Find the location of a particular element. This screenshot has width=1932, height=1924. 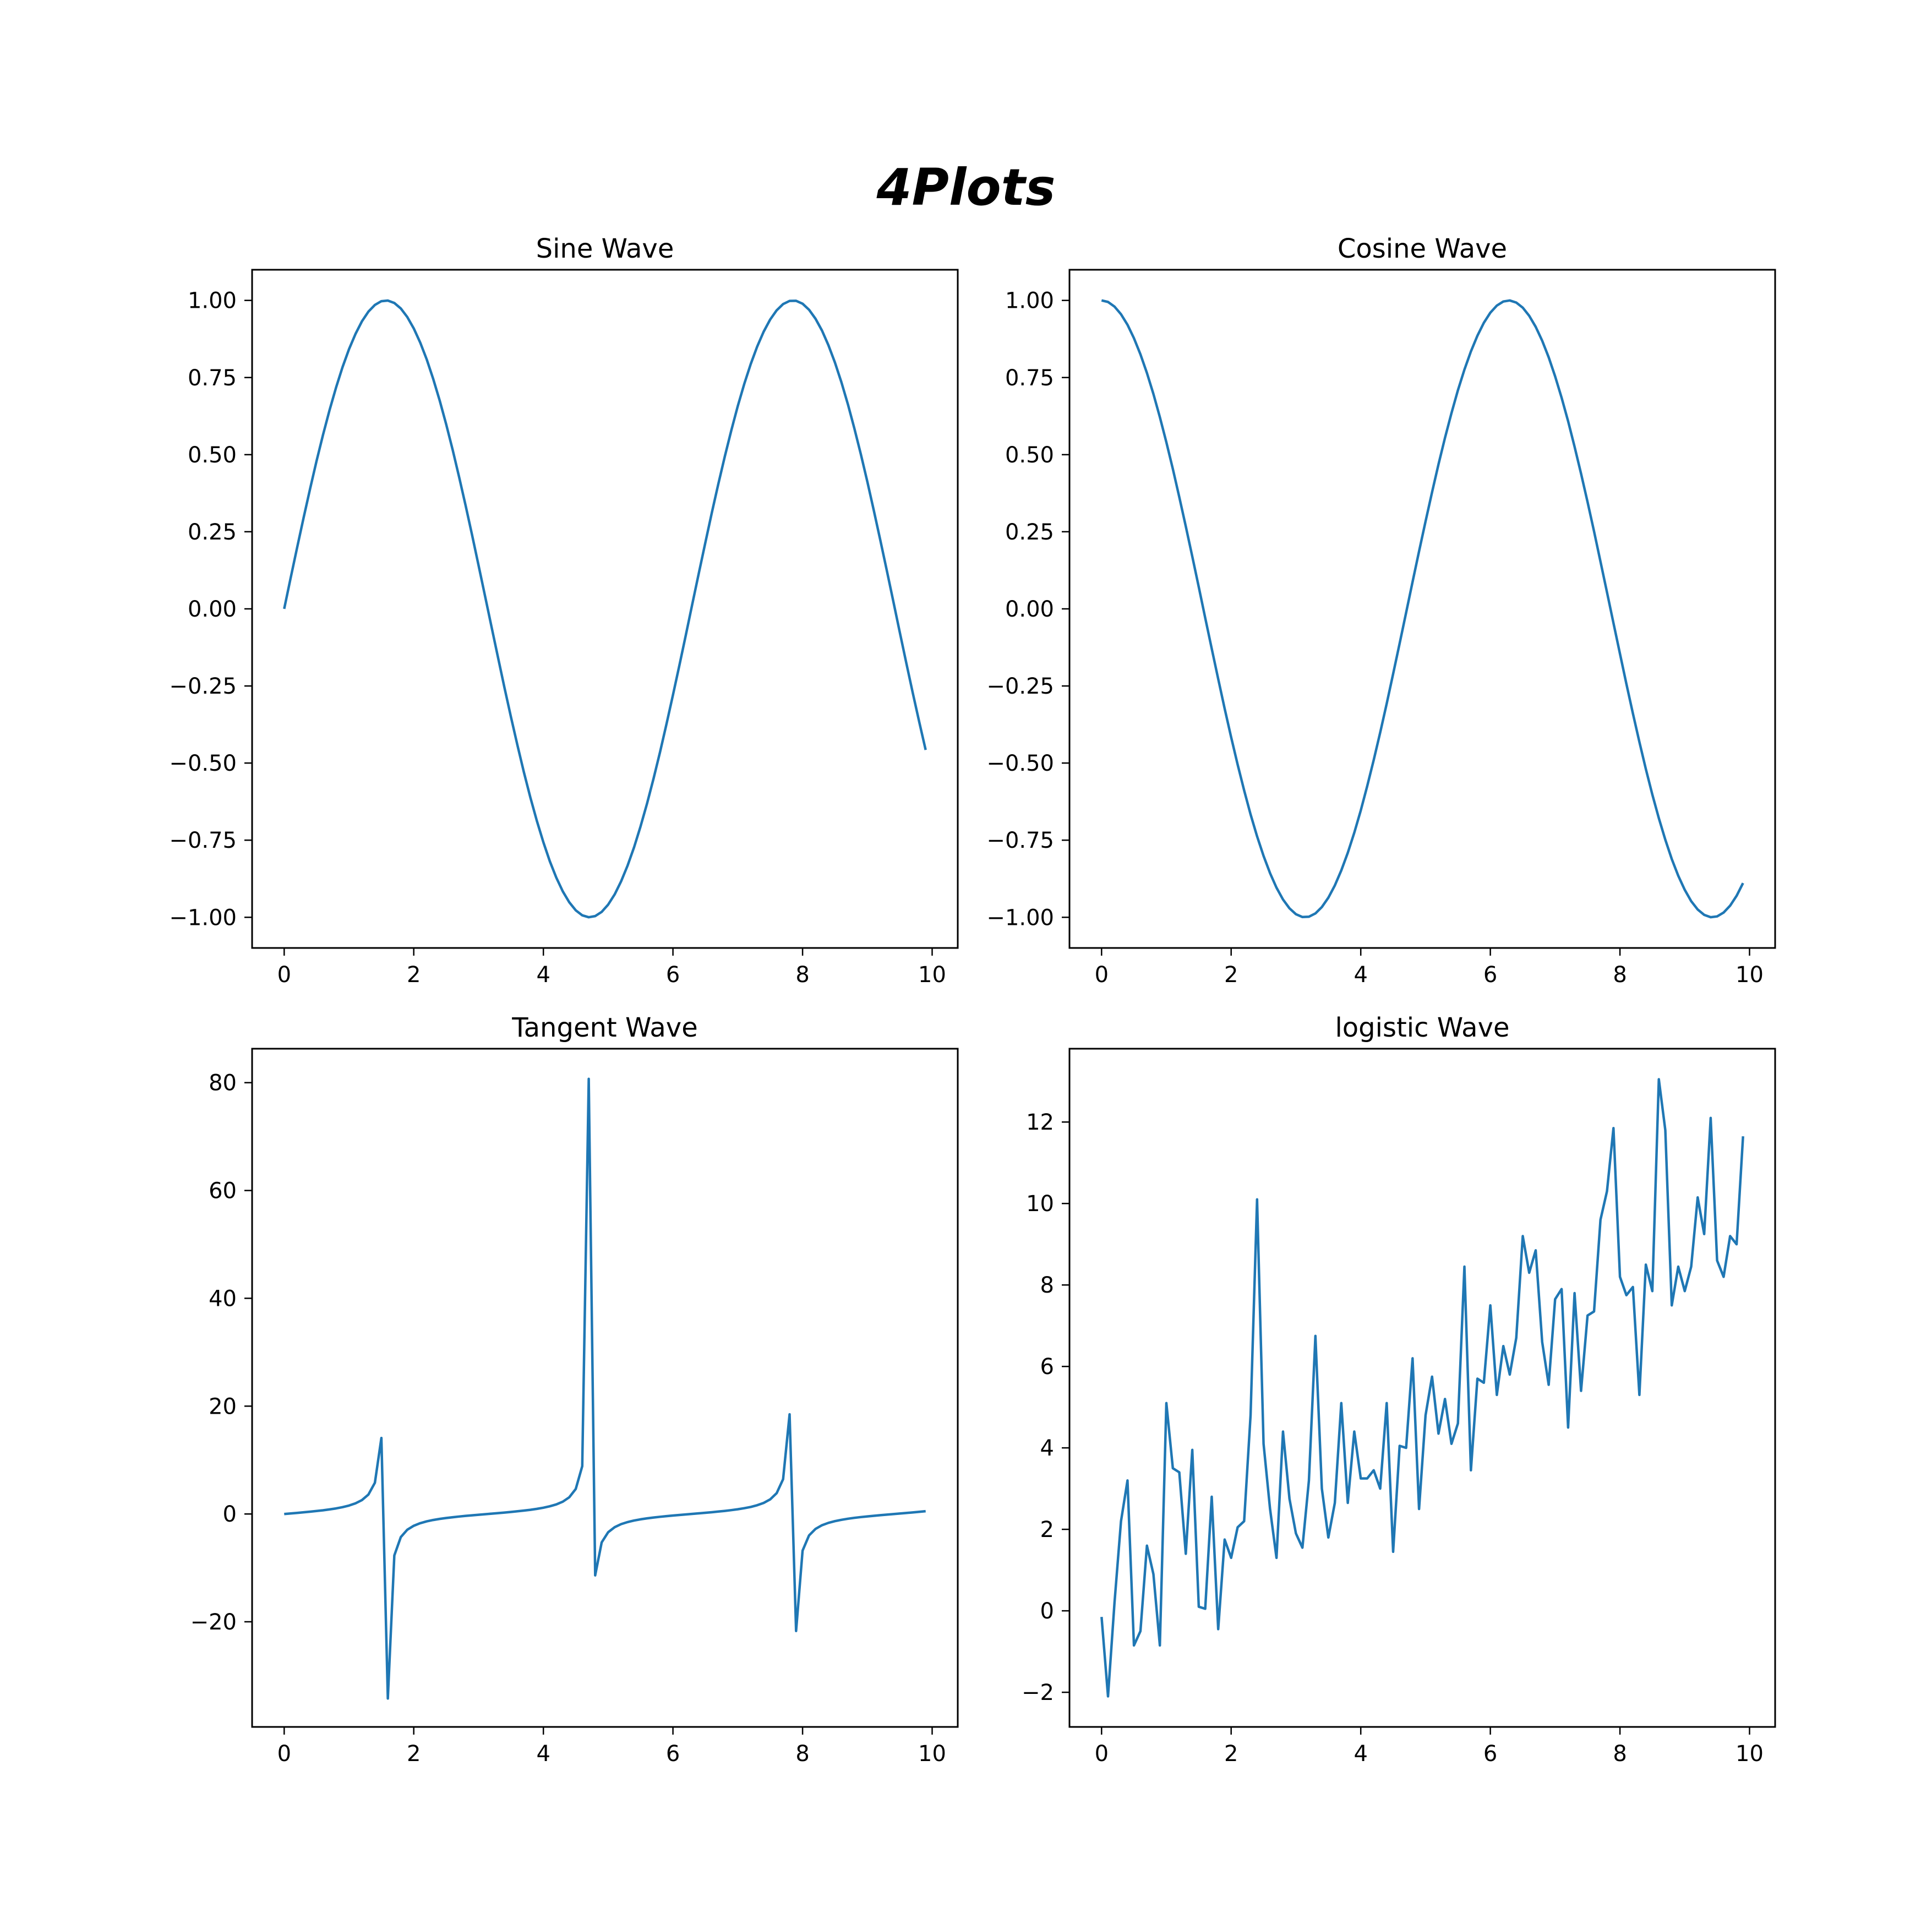

logistic-wave-ytick-label: 4 is located at coordinates (1047, 1448).